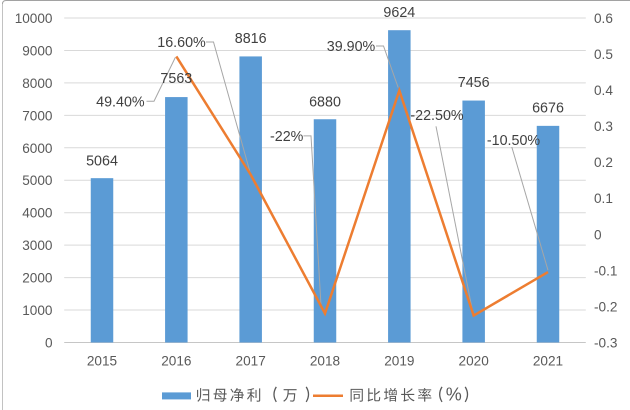 Image resolution: width=630 pixels, height=410 pixels. I want to click on svg-text: 7000, so click(37, 115).